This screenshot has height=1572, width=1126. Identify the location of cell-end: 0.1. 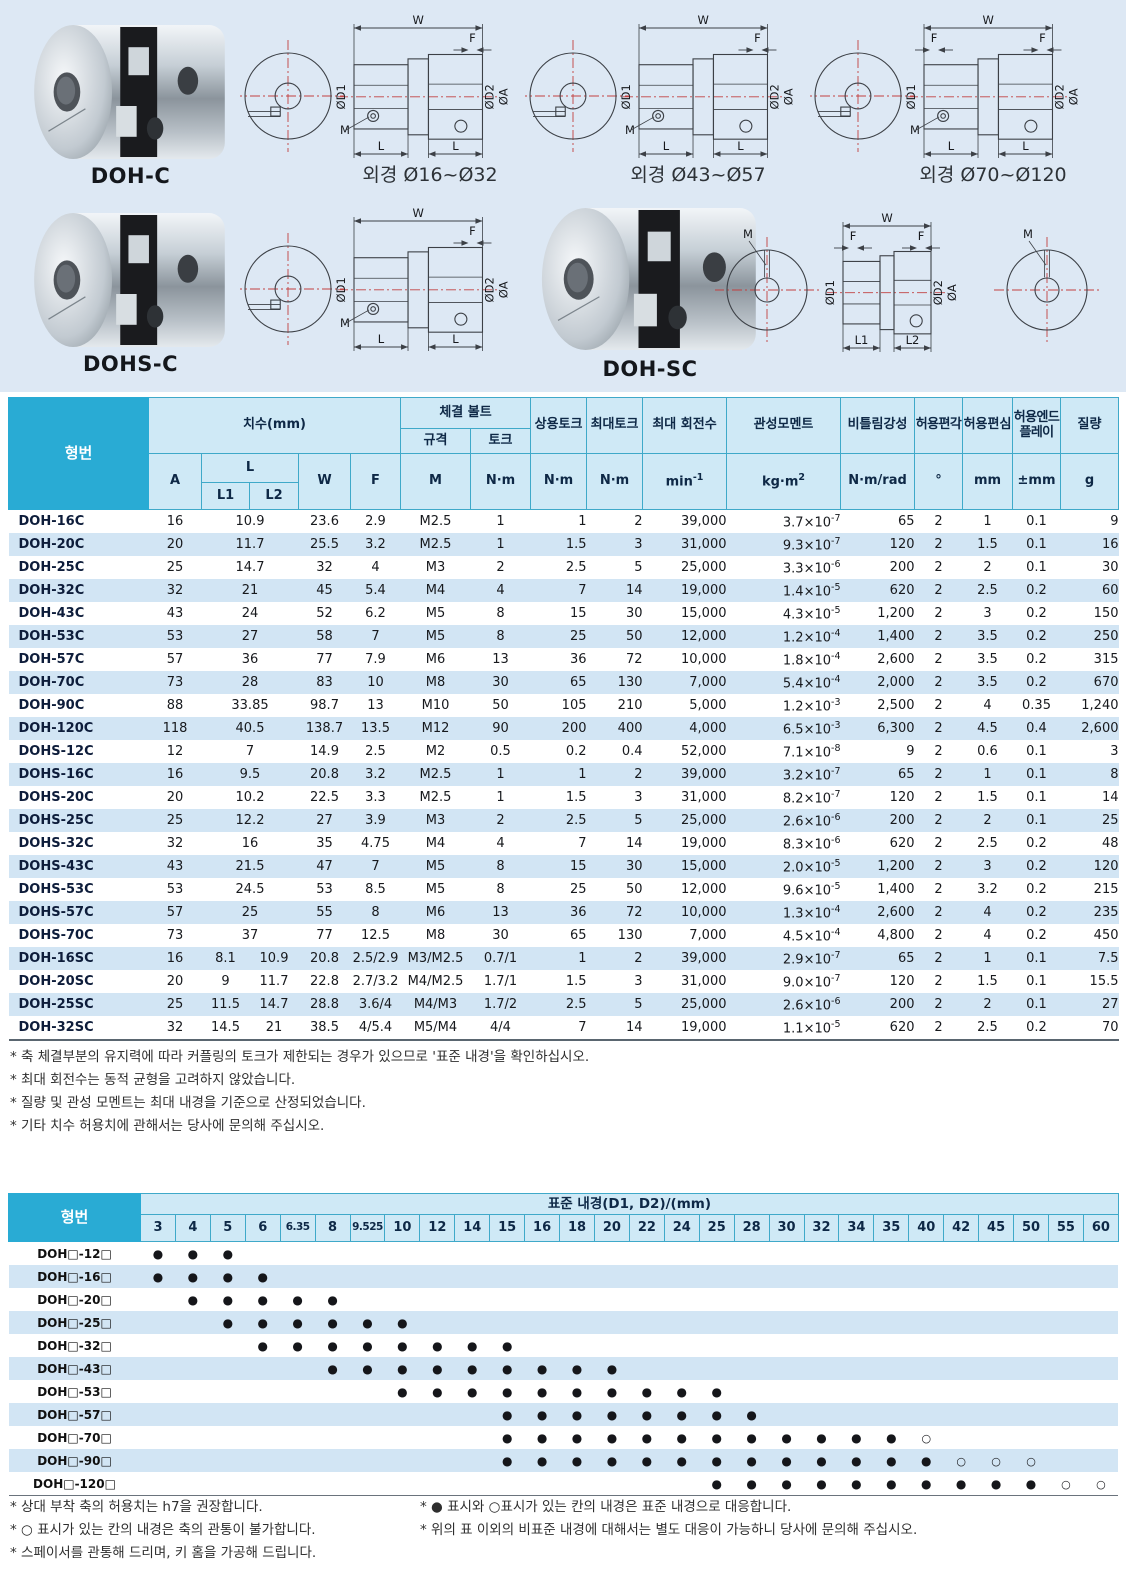
(1036, 521).